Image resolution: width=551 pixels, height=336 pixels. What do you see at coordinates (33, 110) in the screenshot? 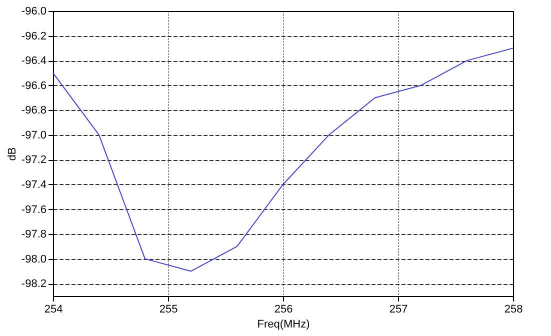
I see `y-tick-label: -96.8` at bounding box center [33, 110].